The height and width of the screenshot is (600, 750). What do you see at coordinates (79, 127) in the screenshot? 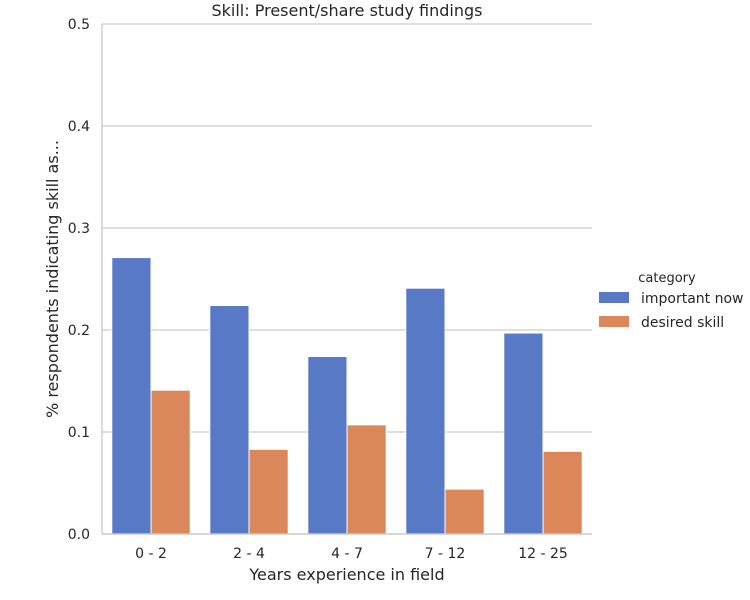
I see `y-tick-label: 0.4` at bounding box center [79, 127].